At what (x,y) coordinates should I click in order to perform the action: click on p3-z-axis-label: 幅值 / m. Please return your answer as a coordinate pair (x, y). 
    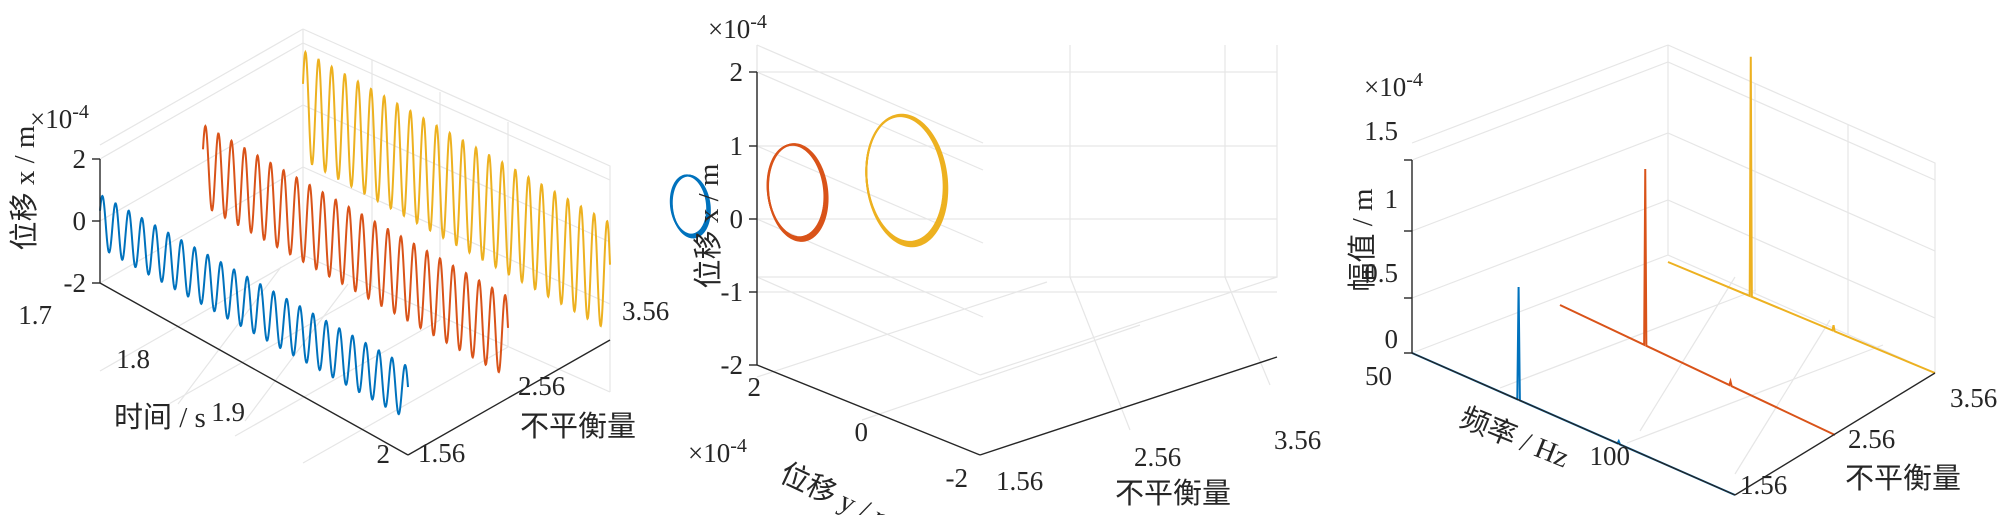
    Looking at the image, I should click on (1362, 240).